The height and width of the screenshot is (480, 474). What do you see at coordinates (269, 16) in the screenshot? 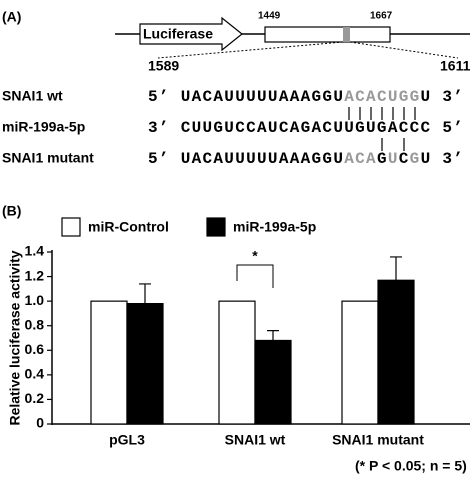
I see `position-label: 1449` at bounding box center [269, 16].